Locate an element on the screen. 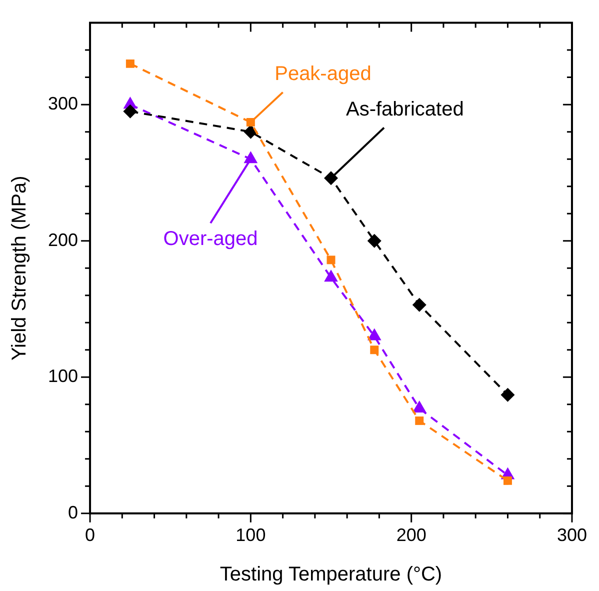 The width and height of the screenshot is (599, 591). y-tick-label: 200 is located at coordinates (63, 240).